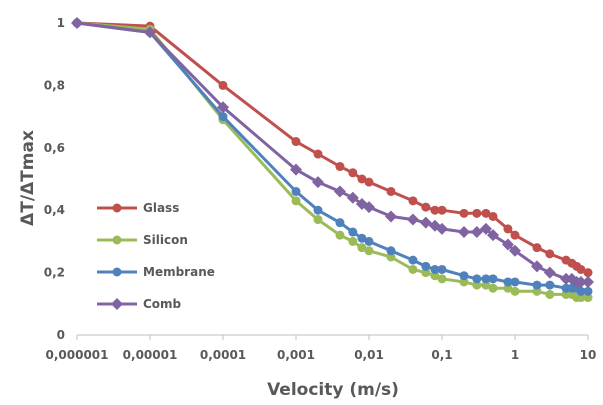 The image size is (603, 405). I want to click on legend-label: Glass, so click(161, 208).